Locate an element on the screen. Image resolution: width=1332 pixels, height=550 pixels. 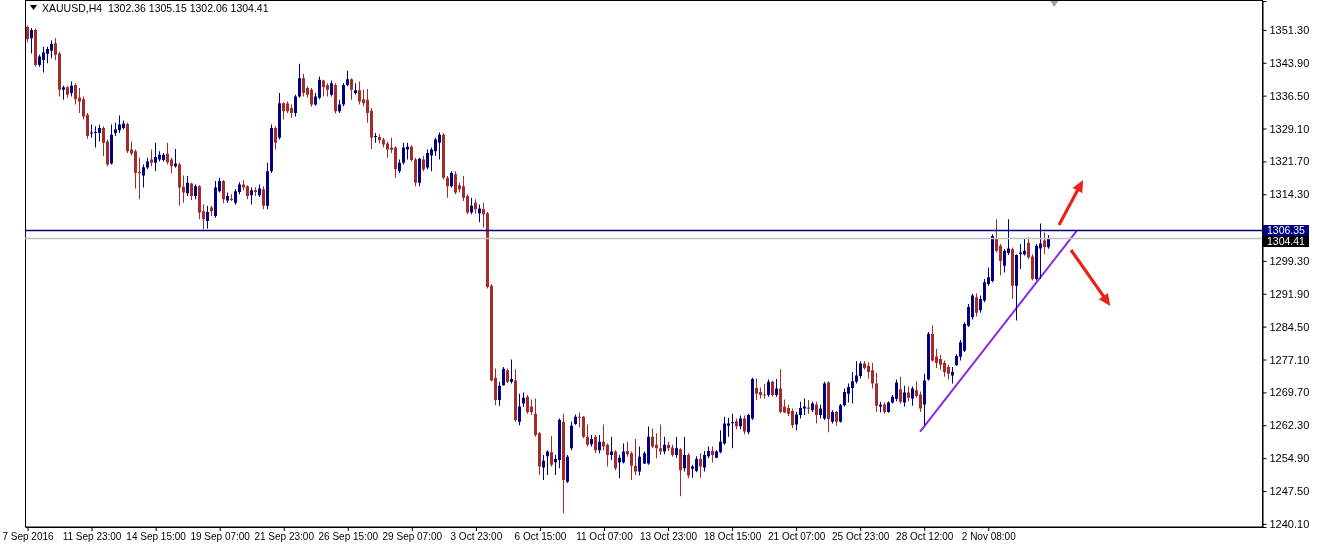
y-tick-label: 1247.50 is located at coordinates (1289, 491).